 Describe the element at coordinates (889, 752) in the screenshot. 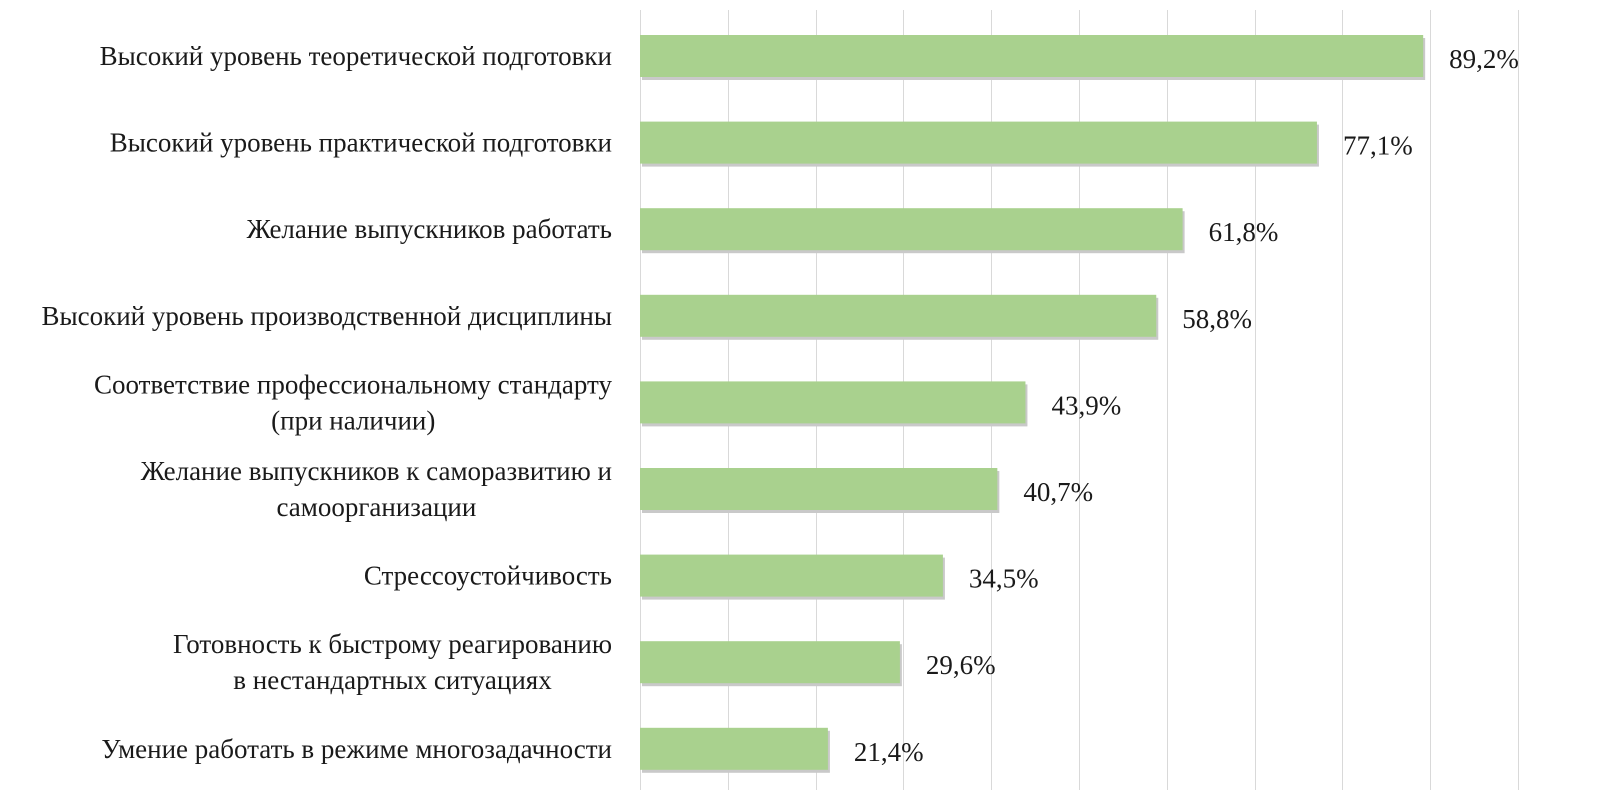

I see `data-label: 21,4%` at that location.